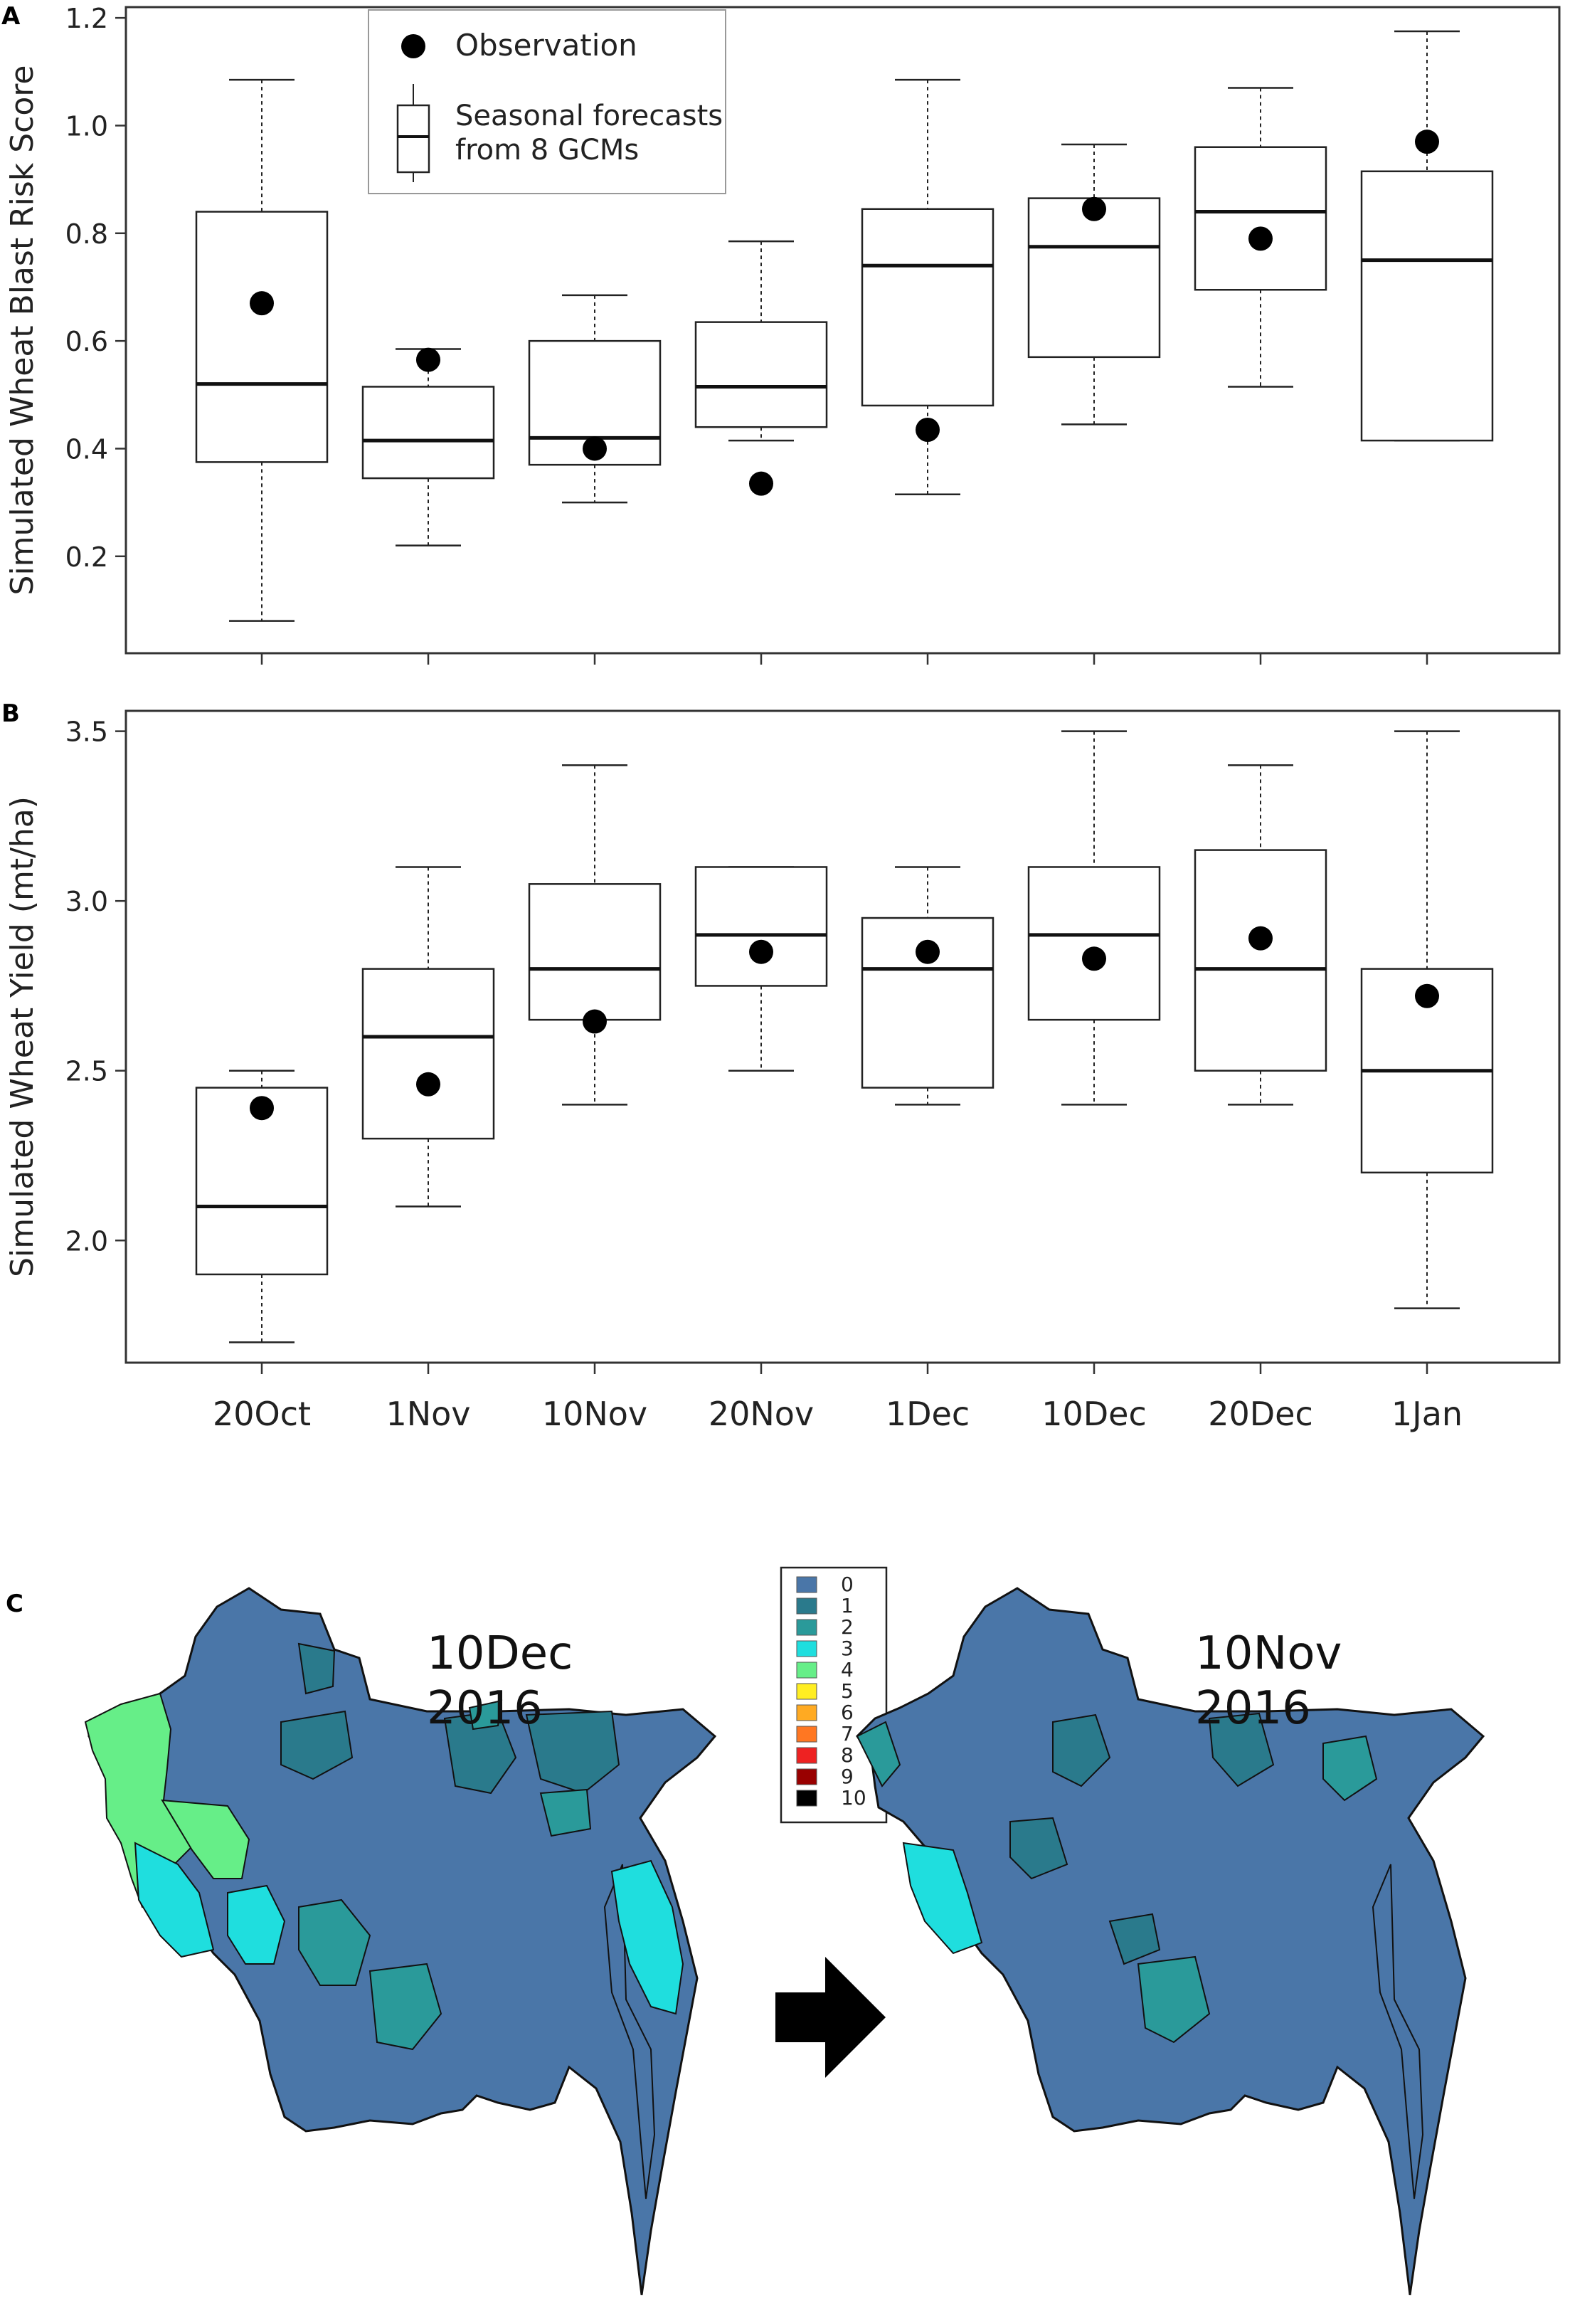 This screenshot has height=2324, width=1570. I want to click on map-left: 10Dec 2016, so click(400, 1941).